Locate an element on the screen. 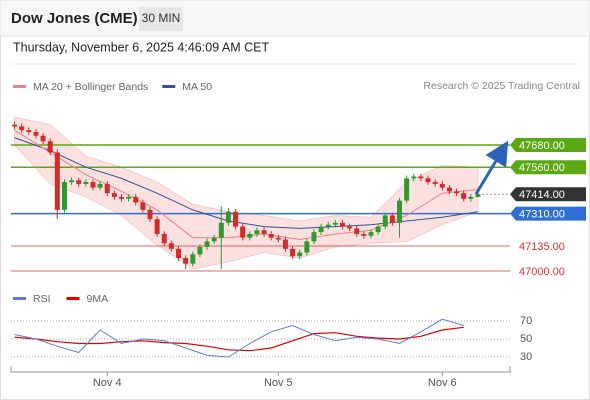  level-label: 47135.00 is located at coordinates (542, 247).